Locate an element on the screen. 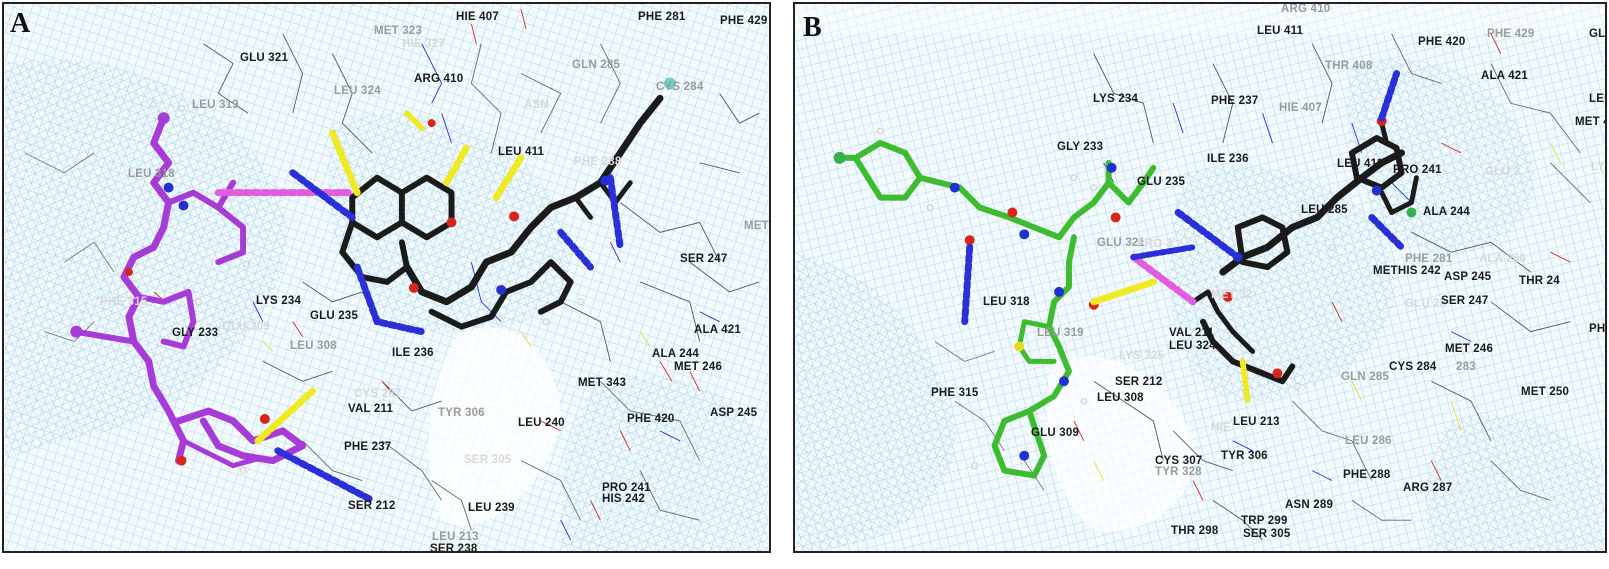 Image resolution: width=1609 pixels, height=569 pixels. solvent-region is located at coordinates (494, 426).